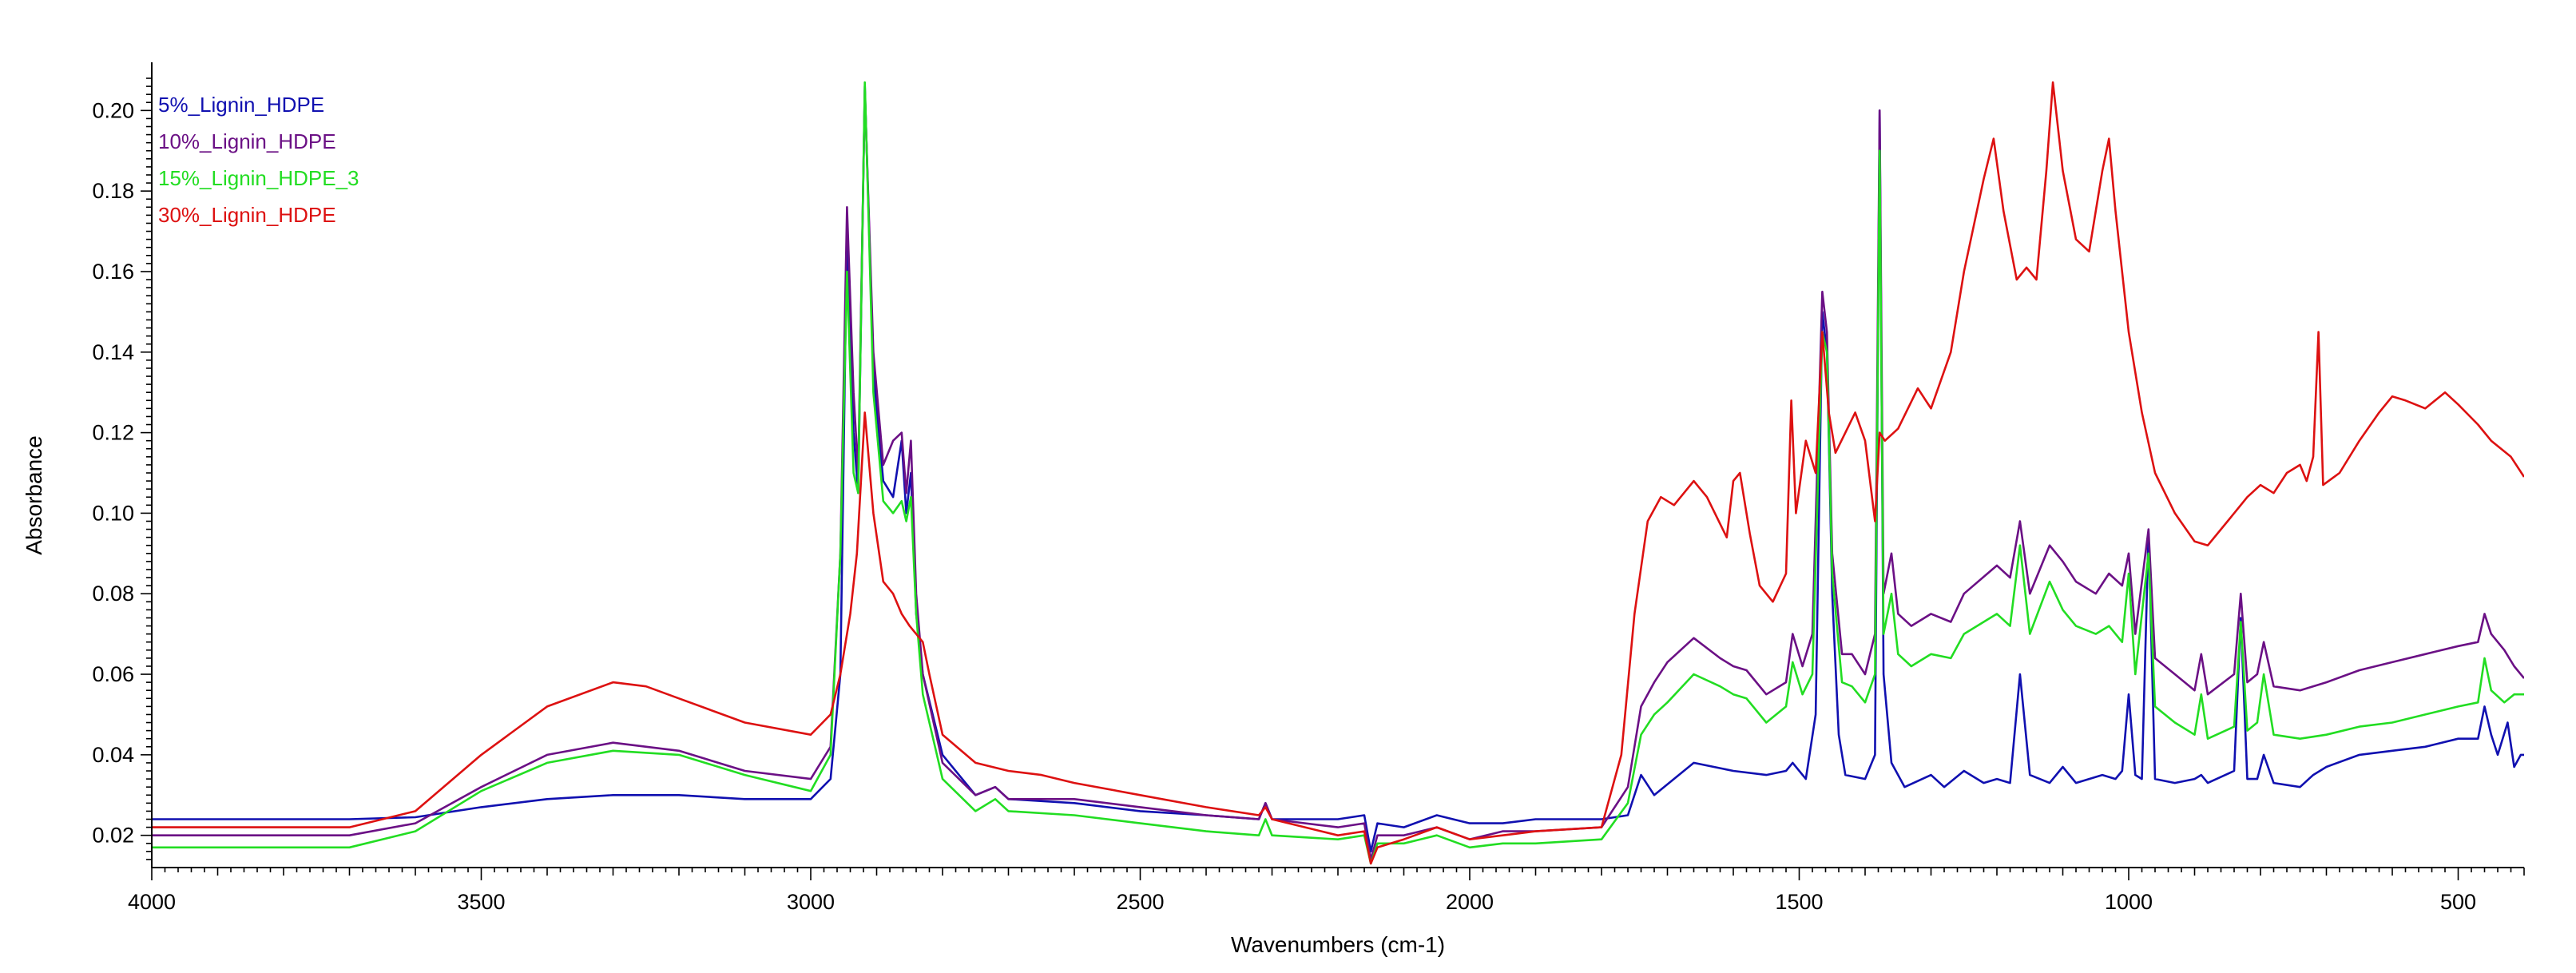  What do you see at coordinates (113, 594) in the screenshot?
I see `y-tick-label: 0.08` at bounding box center [113, 594].